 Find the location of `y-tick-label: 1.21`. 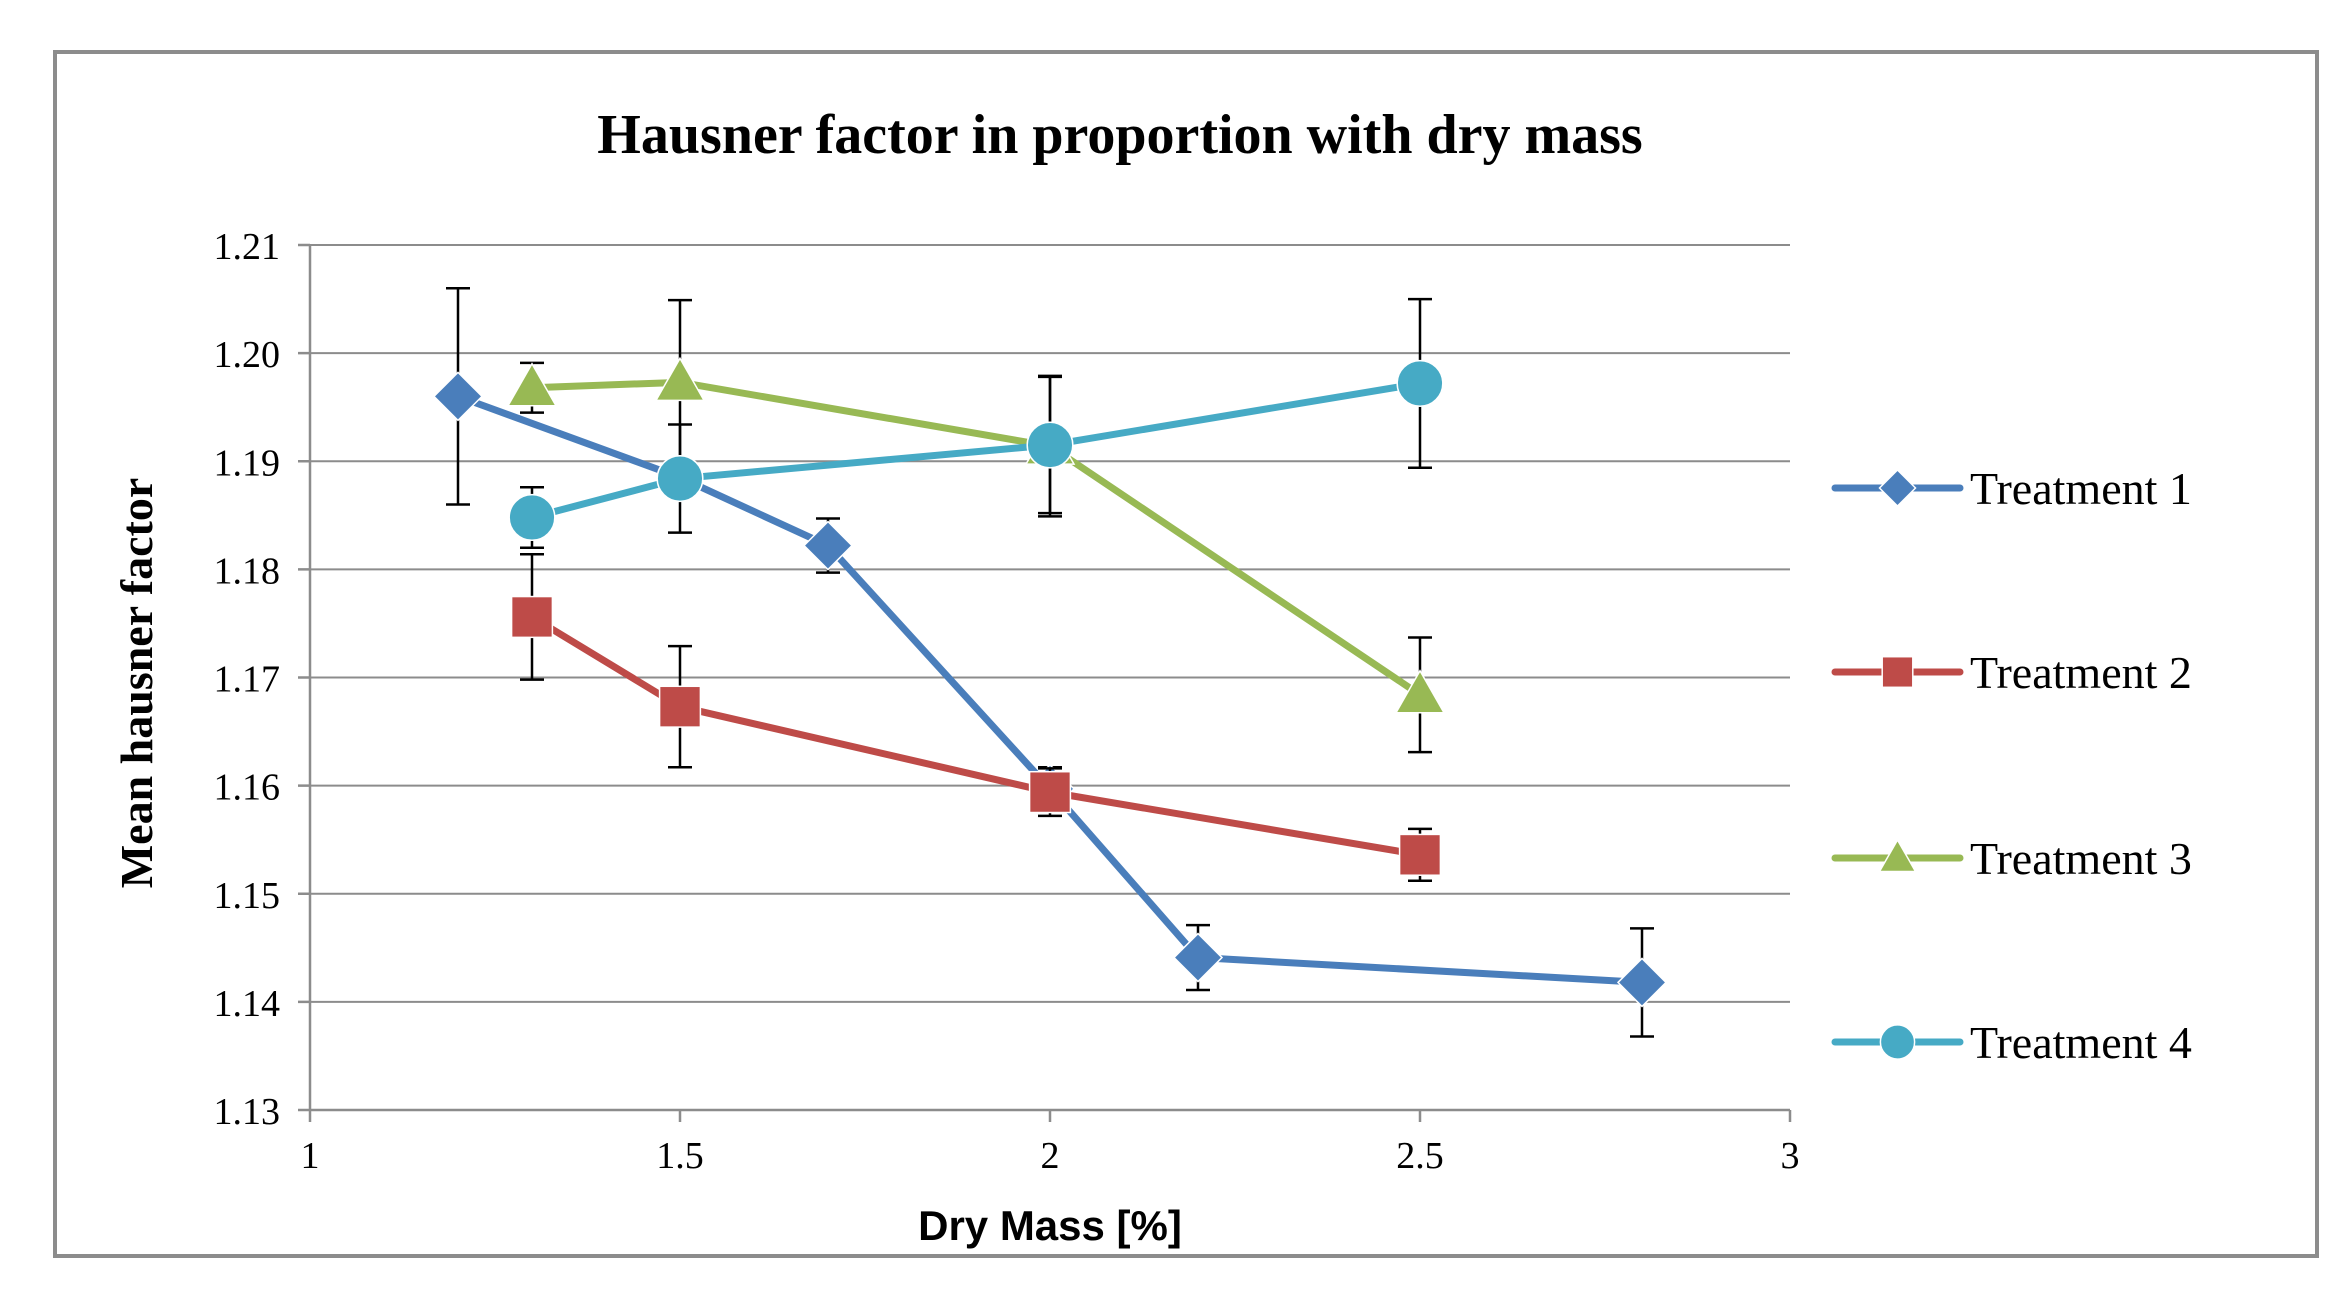

y-tick-label: 1.21 is located at coordinates (247, 247).